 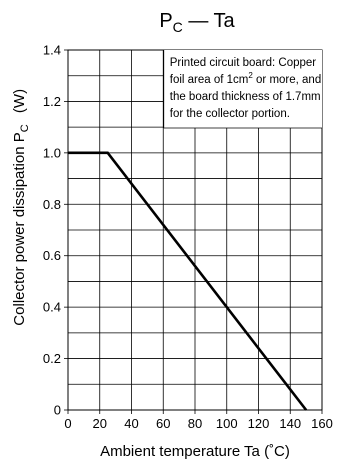 What do you see at coordinates (19, 101) in the screenshot?
I see `y-axis-unit: (W)` at bounding box center [19, 101].